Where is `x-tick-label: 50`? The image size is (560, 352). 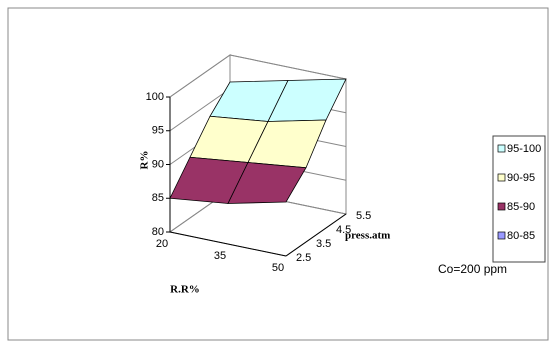 x-tick-label: 50 is located at coordinates (278, 268).